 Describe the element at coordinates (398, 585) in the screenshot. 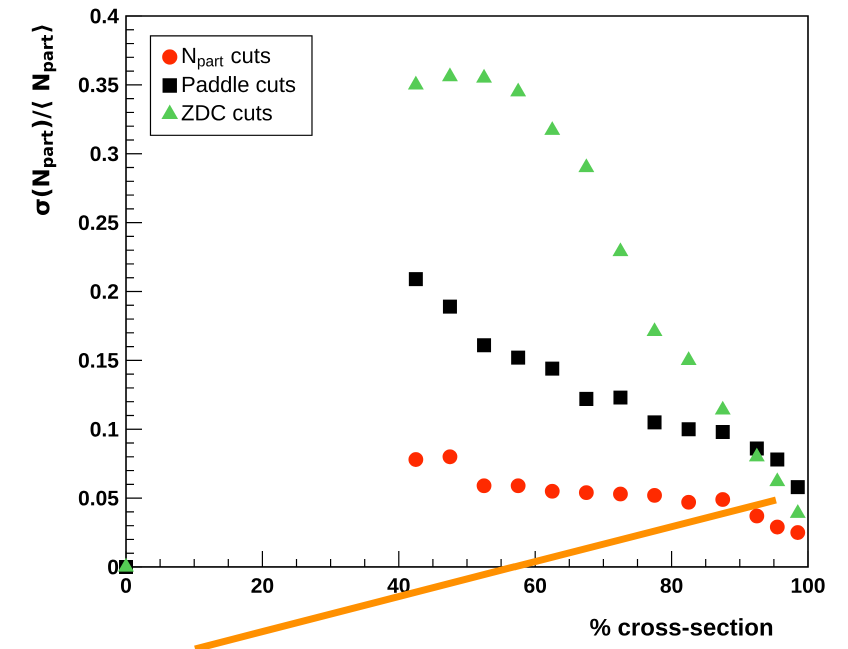

I see `x-tick-label: 40` at that location.